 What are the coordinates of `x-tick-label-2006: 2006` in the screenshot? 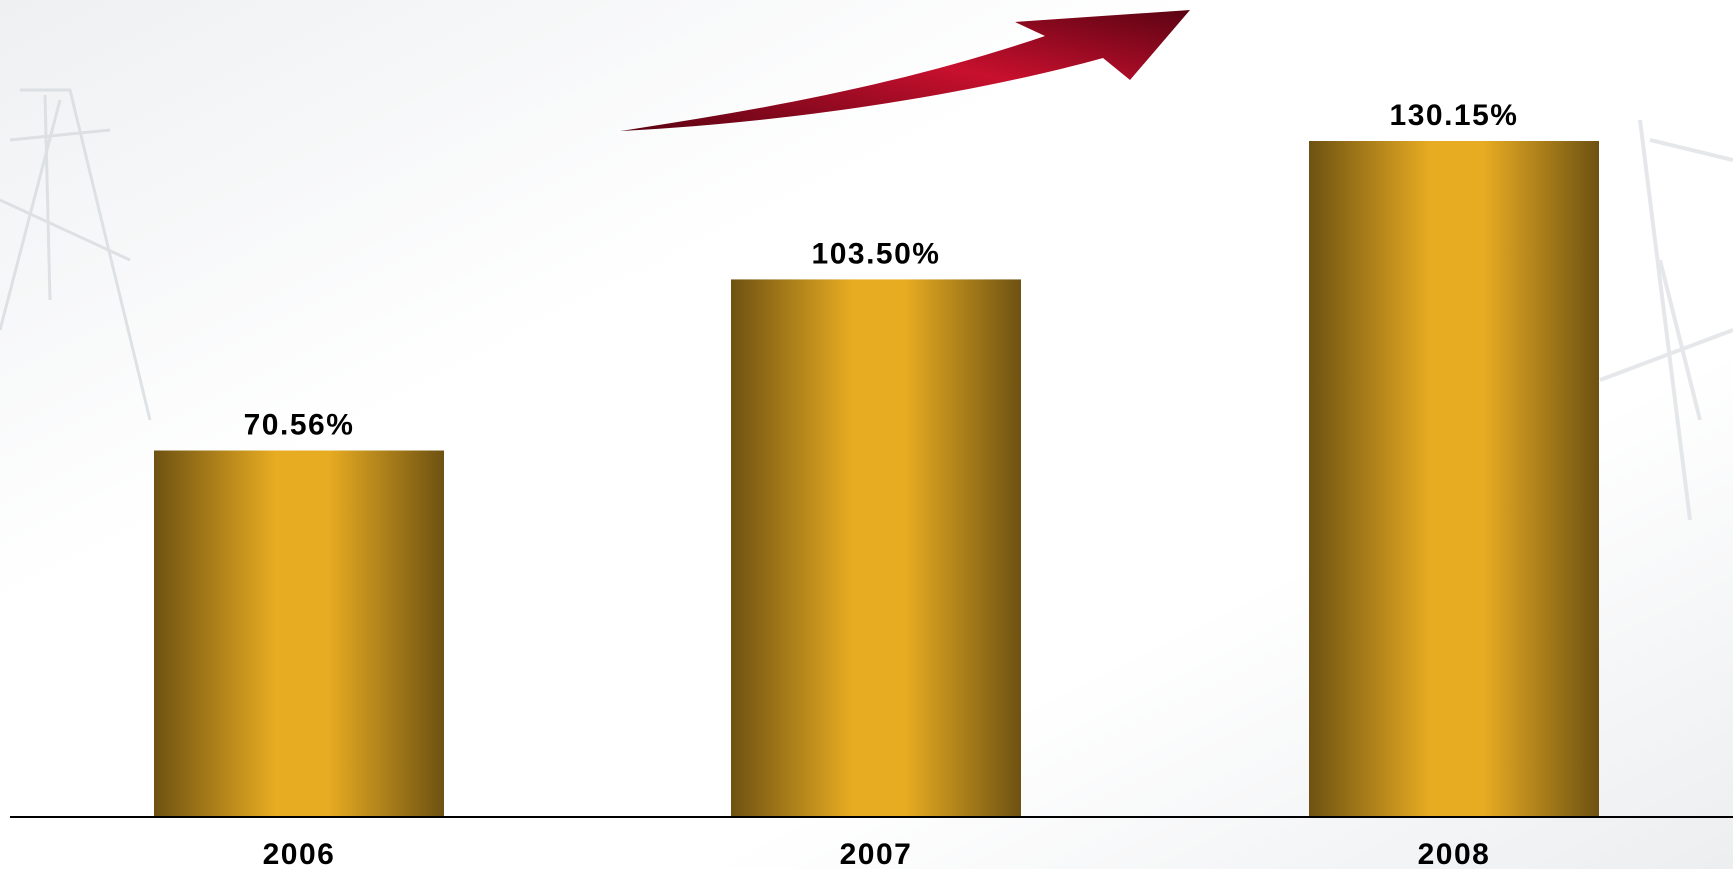 It's located at (299, 853).